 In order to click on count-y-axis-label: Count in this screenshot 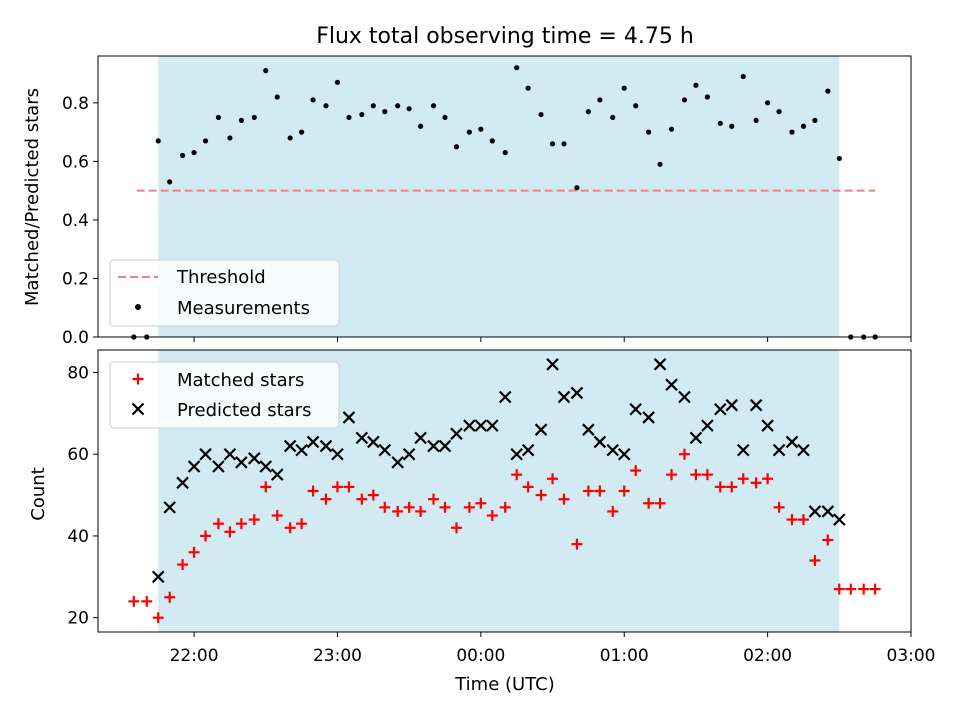, I will do `click(38, 493)`.